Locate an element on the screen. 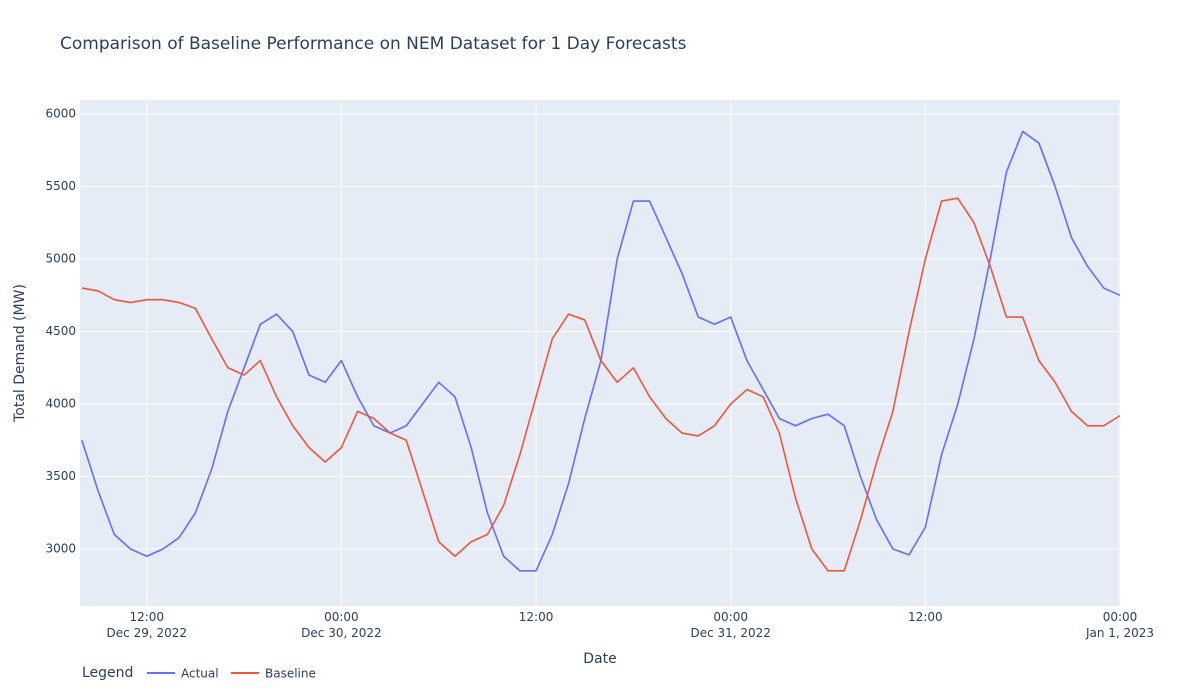  y-tick-label: 4000 is located at coordinates (60, 404).